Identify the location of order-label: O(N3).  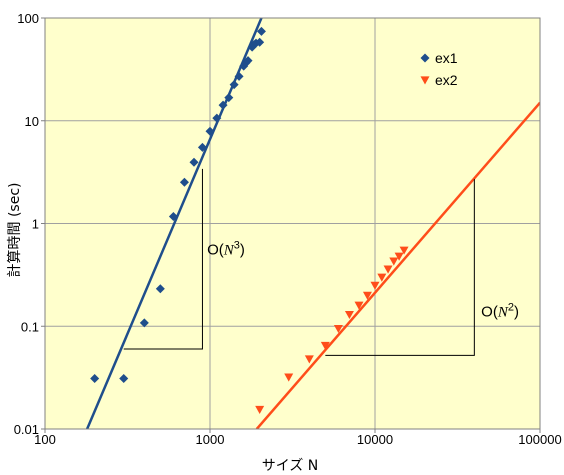
(226, 248).